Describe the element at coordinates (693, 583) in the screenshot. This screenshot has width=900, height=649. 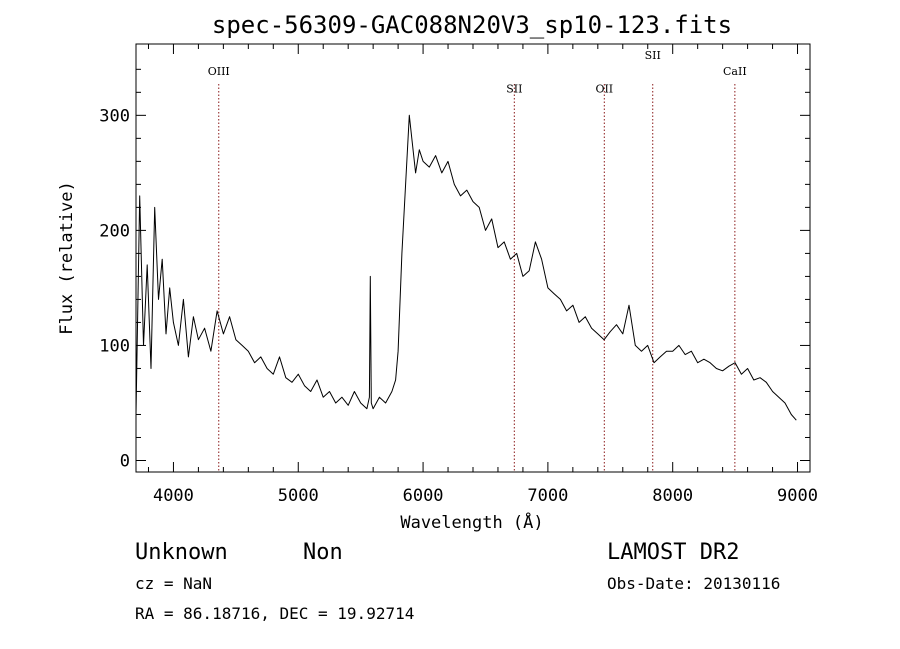
I see `observation-date: Obs-Date: 20130116` at that location.